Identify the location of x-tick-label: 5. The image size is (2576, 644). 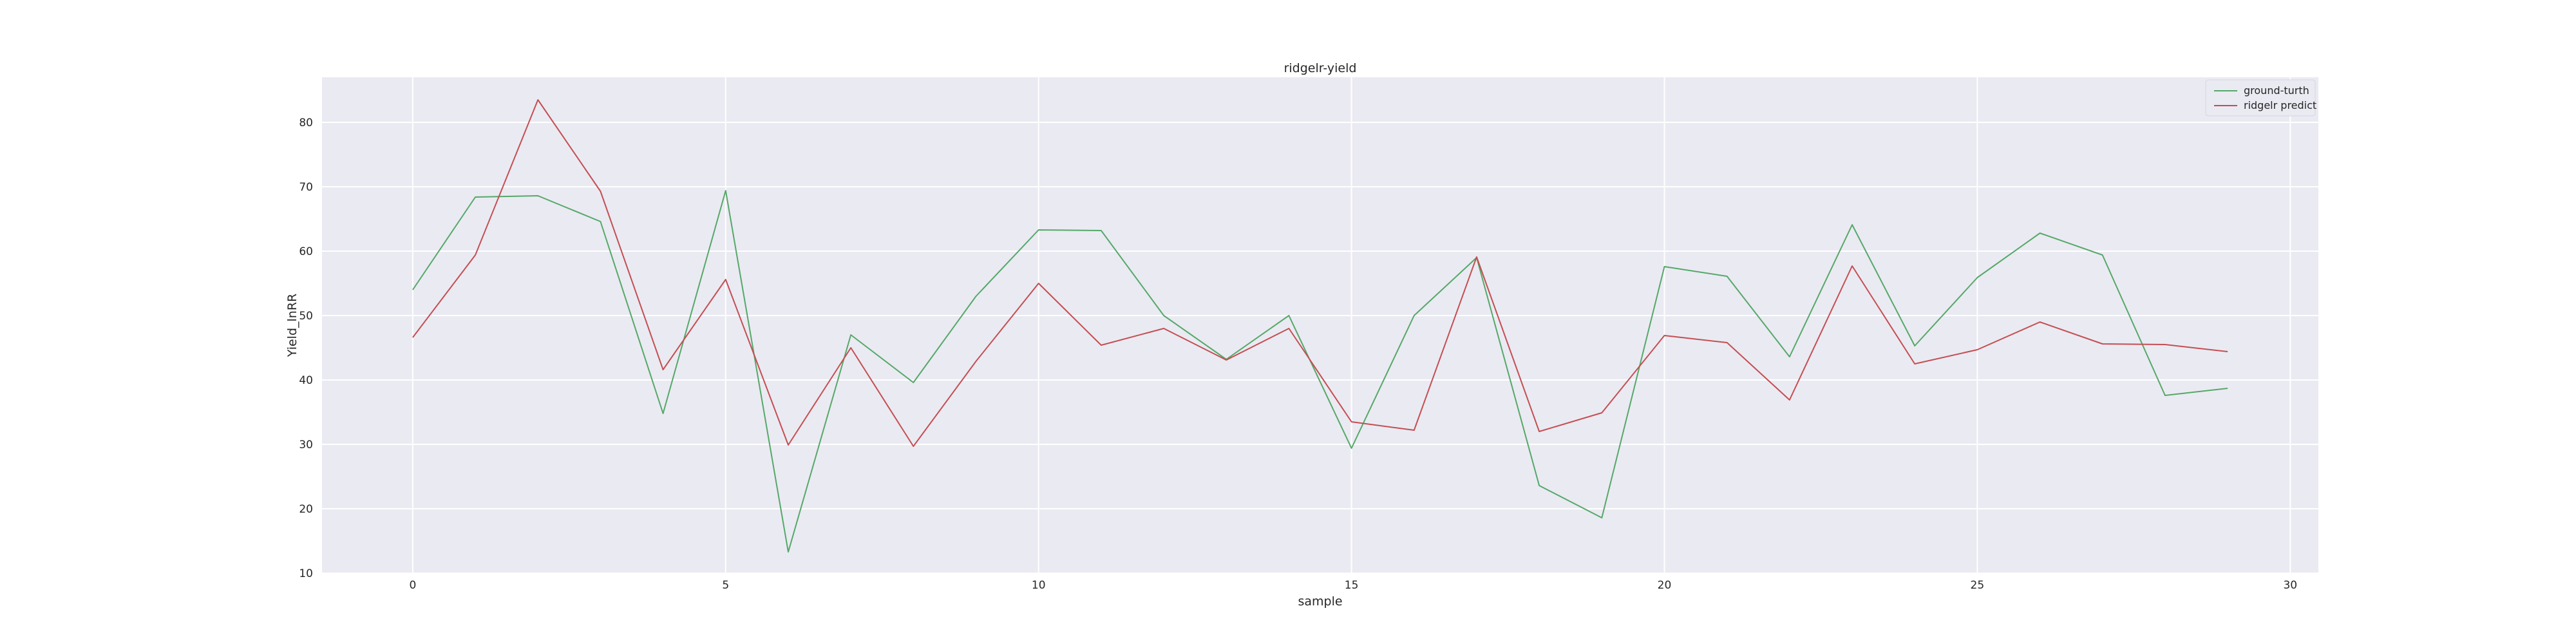
(725, 586).